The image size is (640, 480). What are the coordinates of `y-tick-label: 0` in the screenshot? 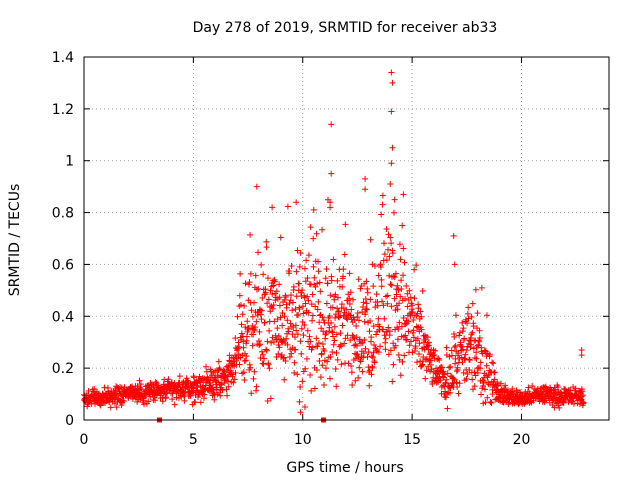 It's located at (69, 421).